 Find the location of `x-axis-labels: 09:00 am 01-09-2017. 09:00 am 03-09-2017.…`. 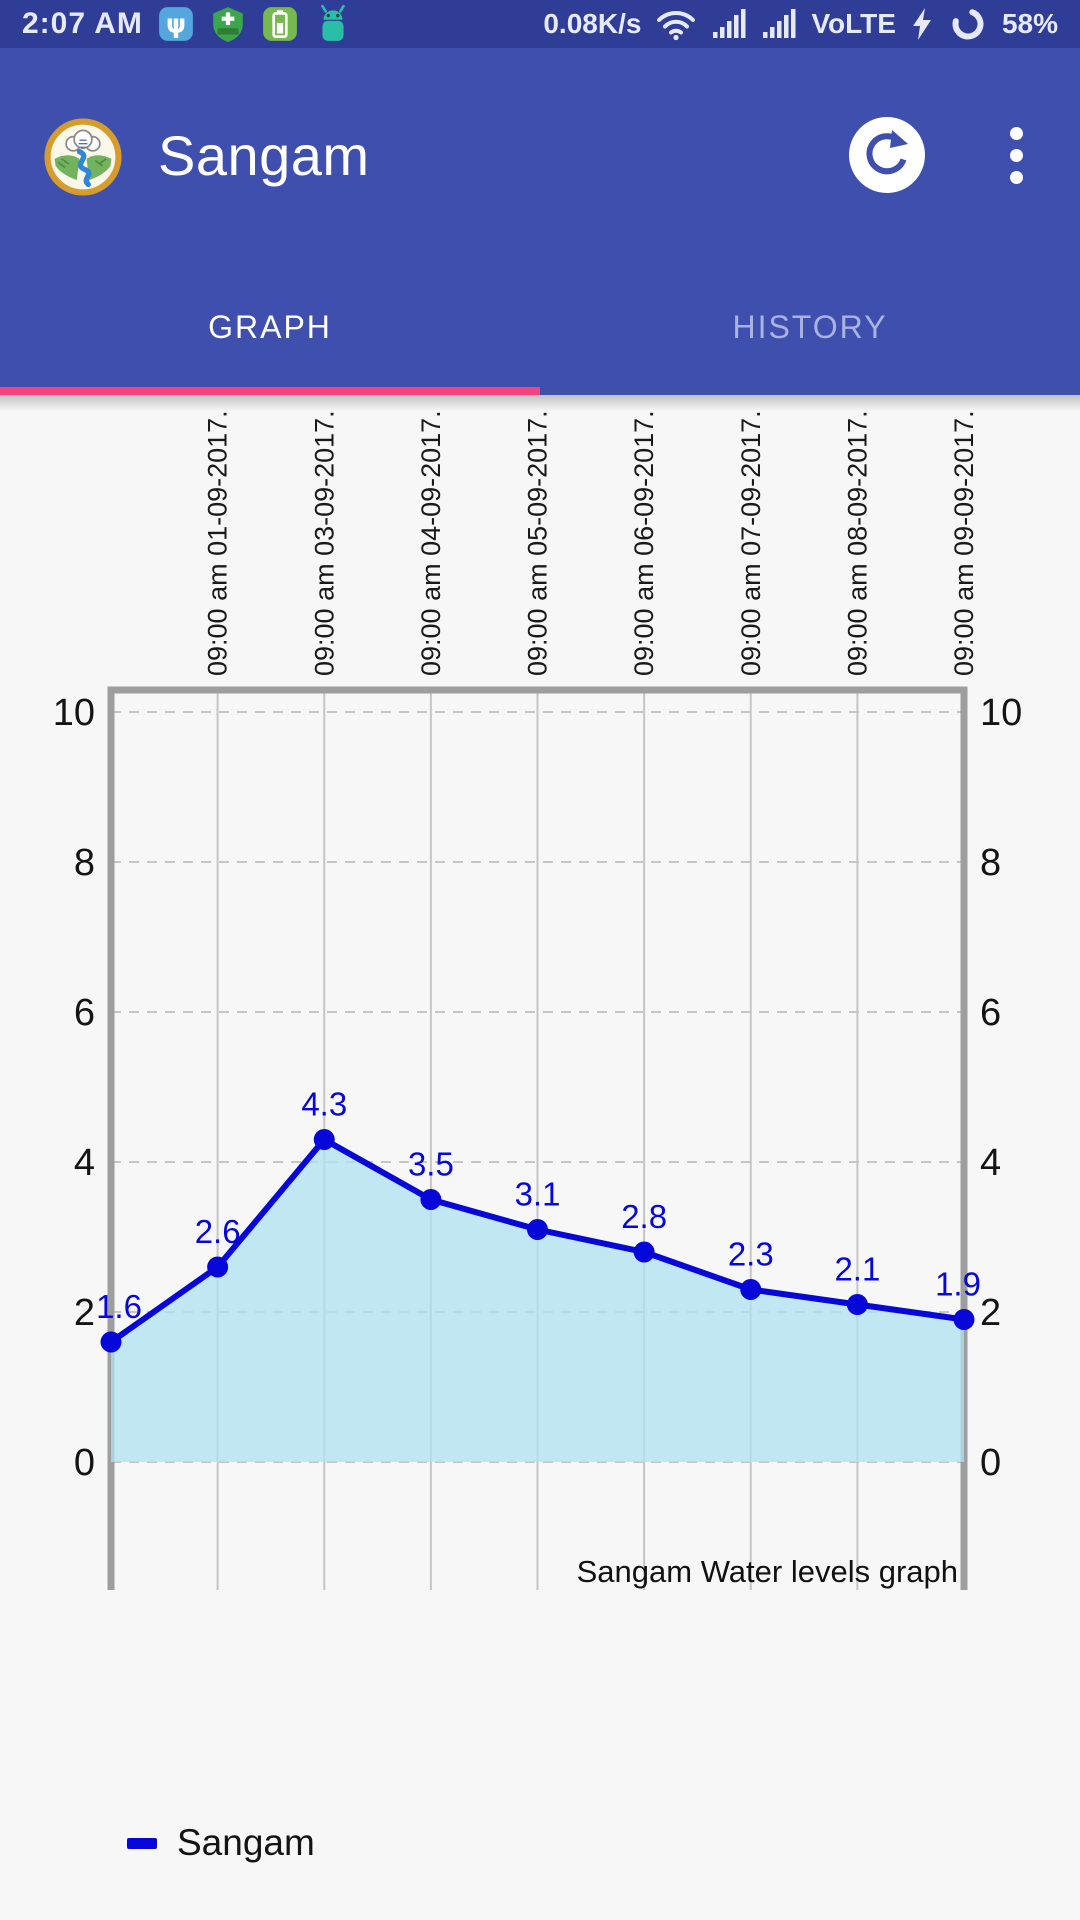

x-axis-labels: 09:00 am 01-09-2017. 09:00 am 03-09-2017.… is located at coordinates (591, 543).